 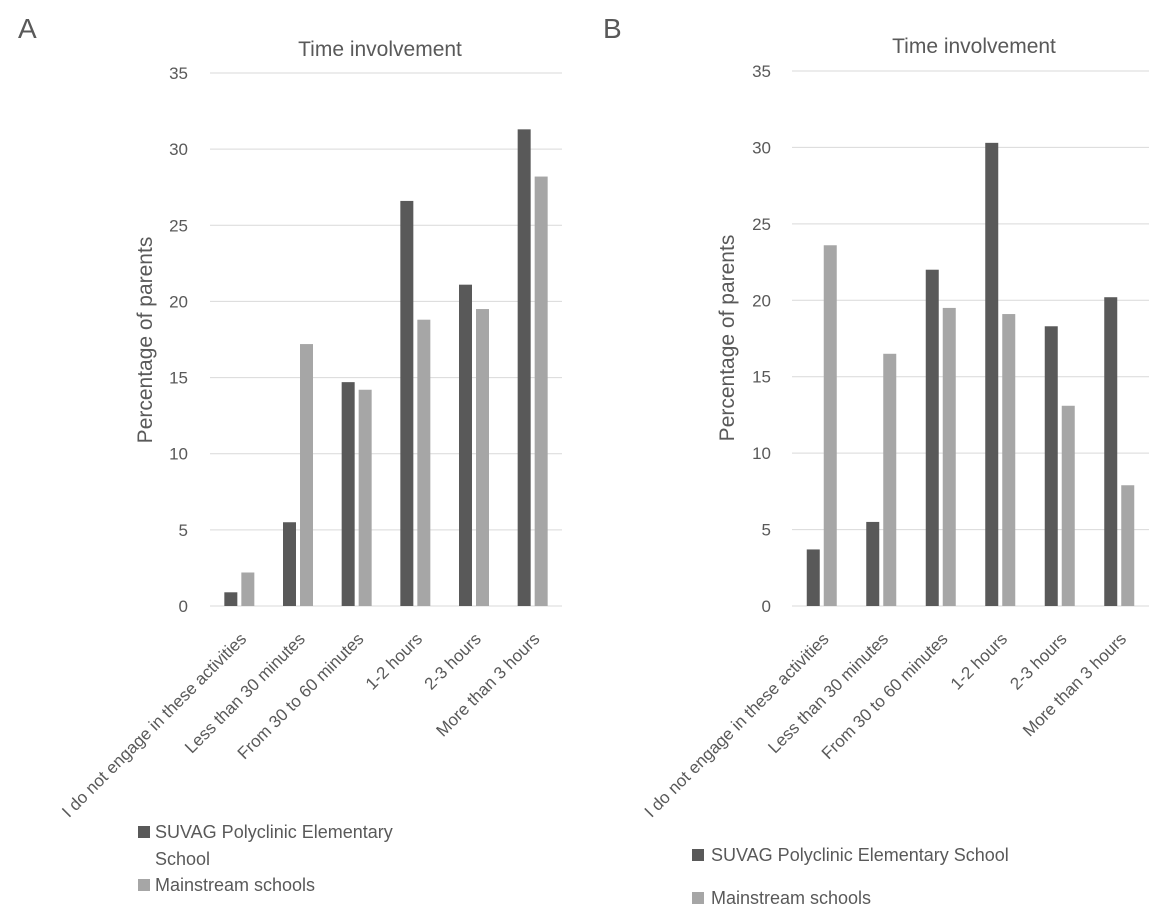 I want to click on y-tick-label-a-25: 25, so click(x=178, y=225).